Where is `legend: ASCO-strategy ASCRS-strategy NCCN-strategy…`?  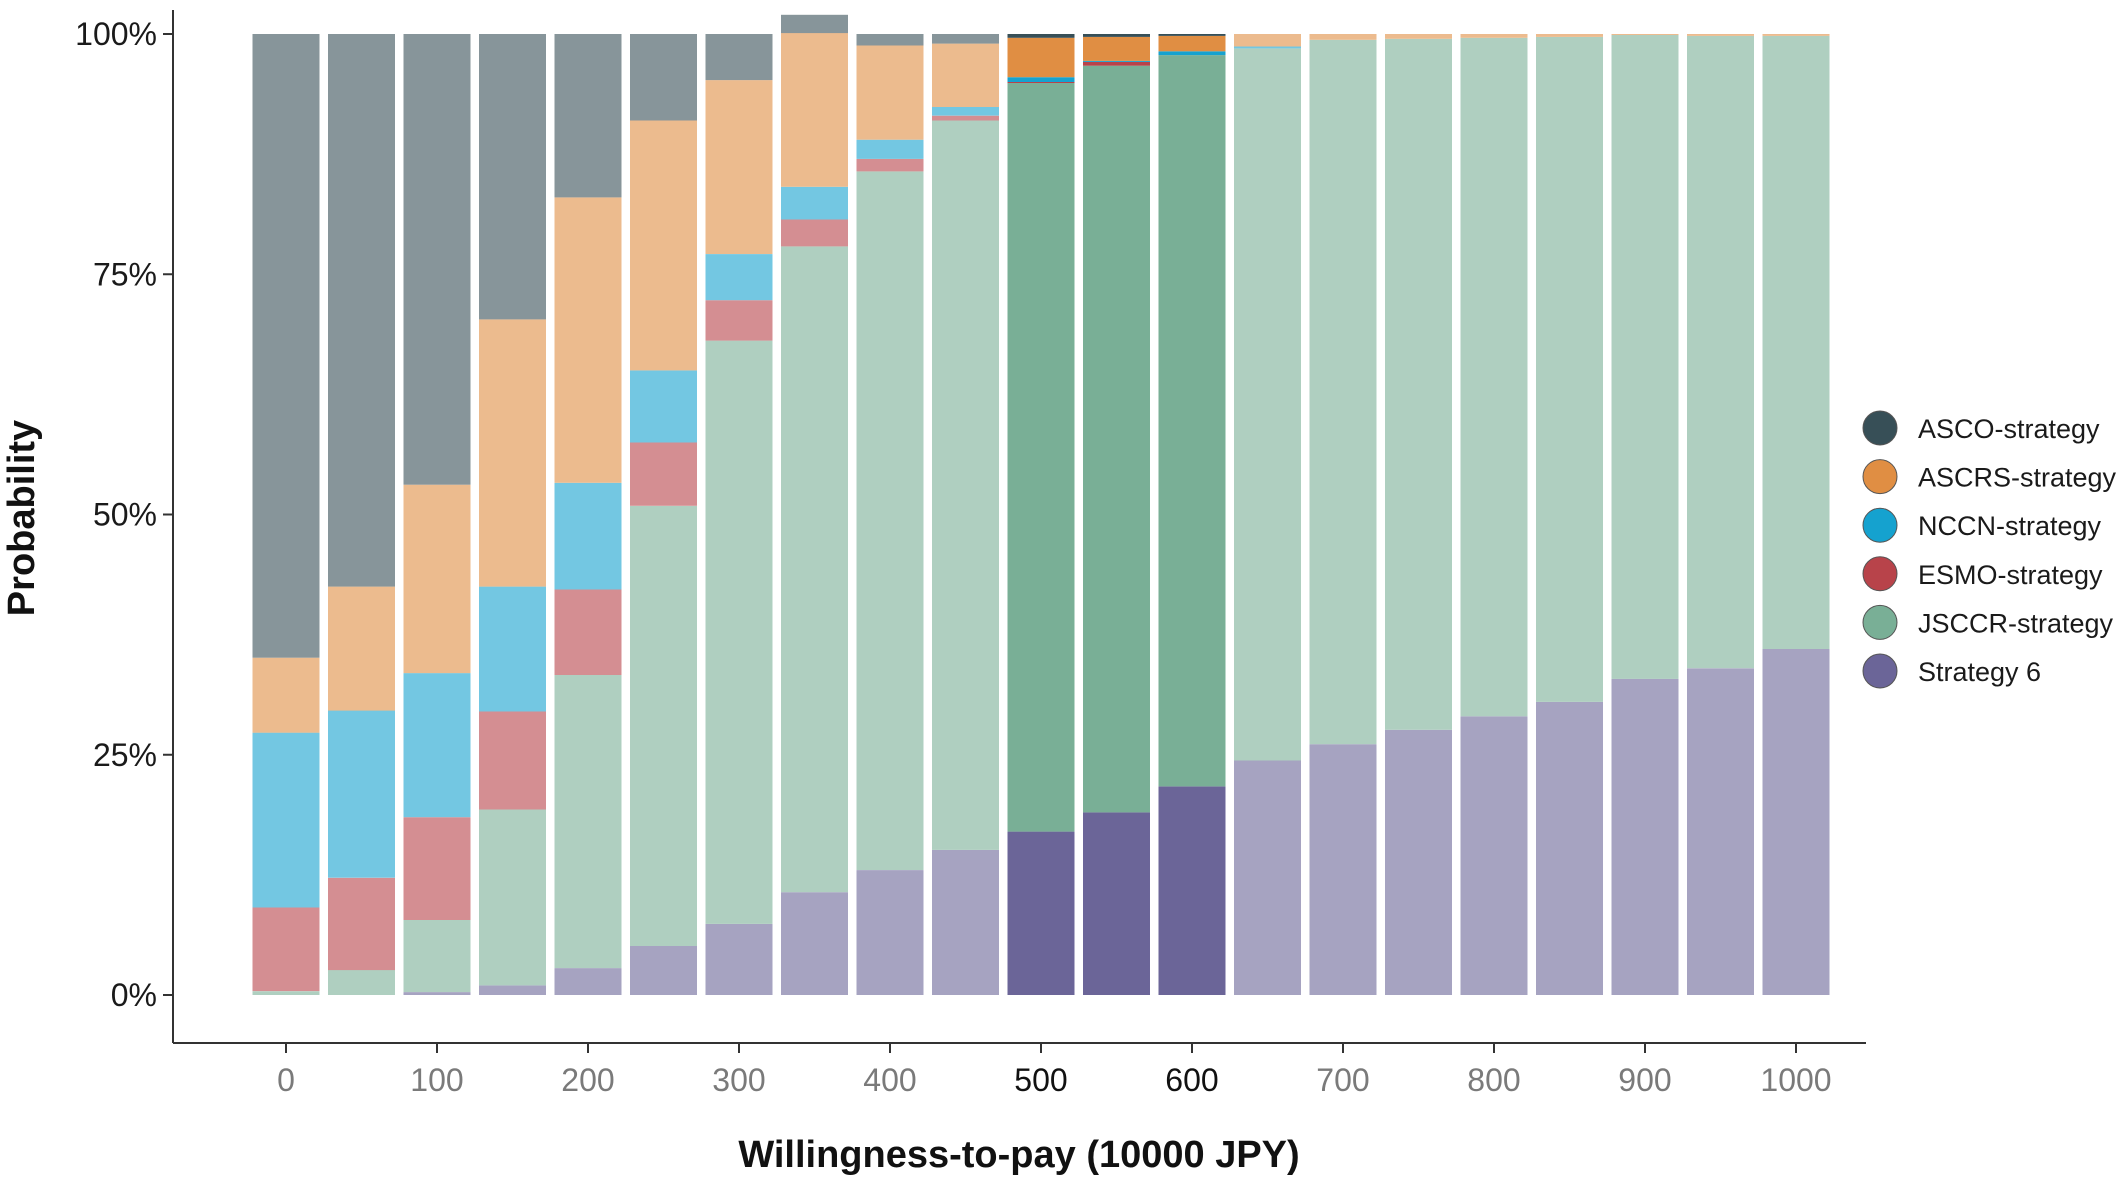 legend: ASCO-strategy ASCRS-strategy NCCN-strategy… is located at coordinates (1989, 549).